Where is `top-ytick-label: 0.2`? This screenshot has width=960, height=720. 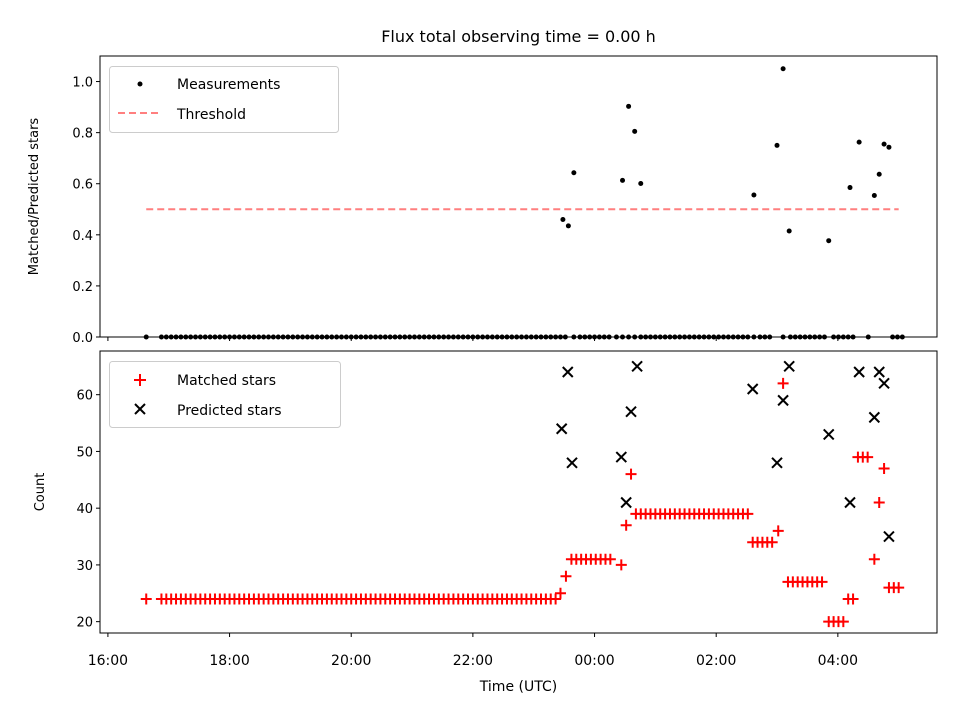
top-ytick-label: 0.2 is located at coordinates (82, 287).